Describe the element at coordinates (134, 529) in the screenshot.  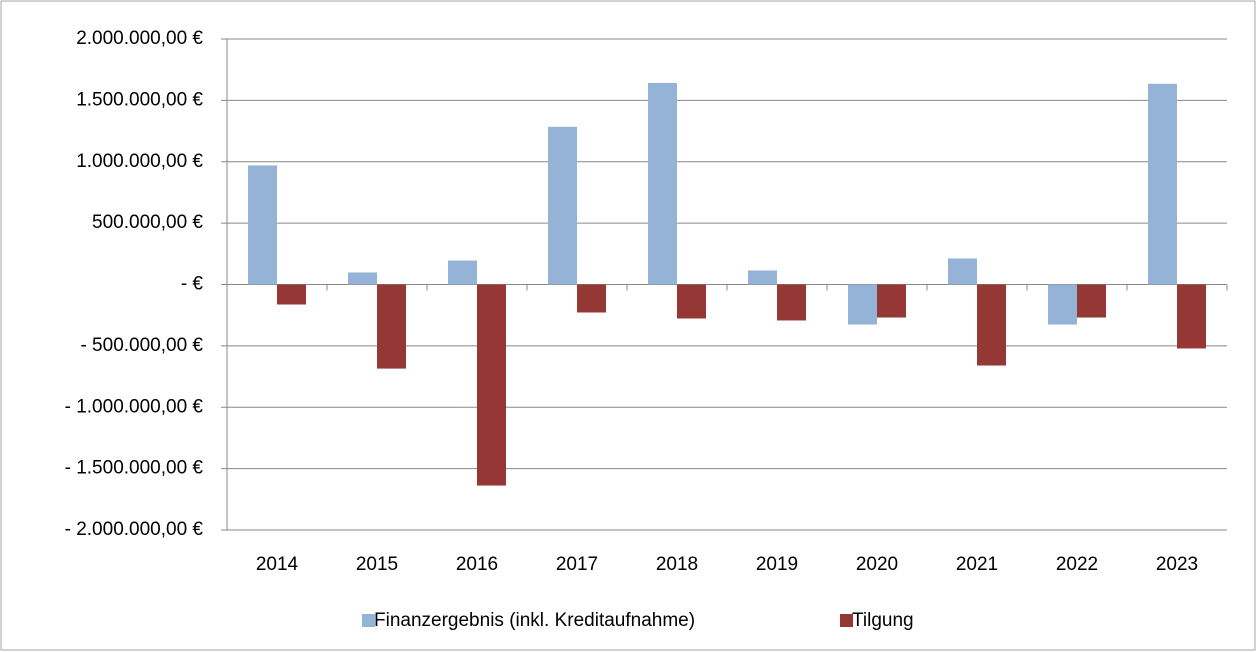
I see `y-tick-label: - 2.000.000,00 €` at that location.